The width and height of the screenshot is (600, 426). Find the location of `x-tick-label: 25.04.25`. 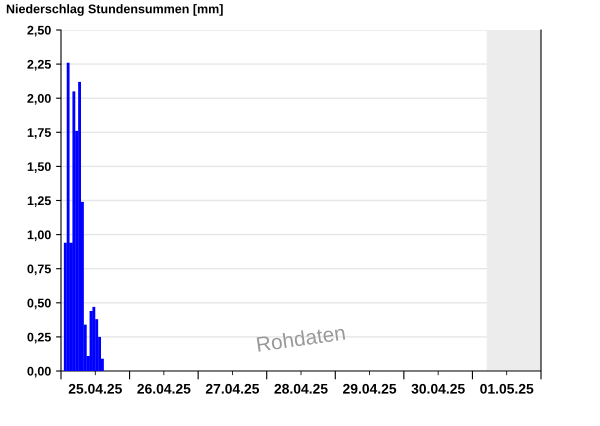

x-tick-label: 25.04.25 is located at coordinates (95, 389).